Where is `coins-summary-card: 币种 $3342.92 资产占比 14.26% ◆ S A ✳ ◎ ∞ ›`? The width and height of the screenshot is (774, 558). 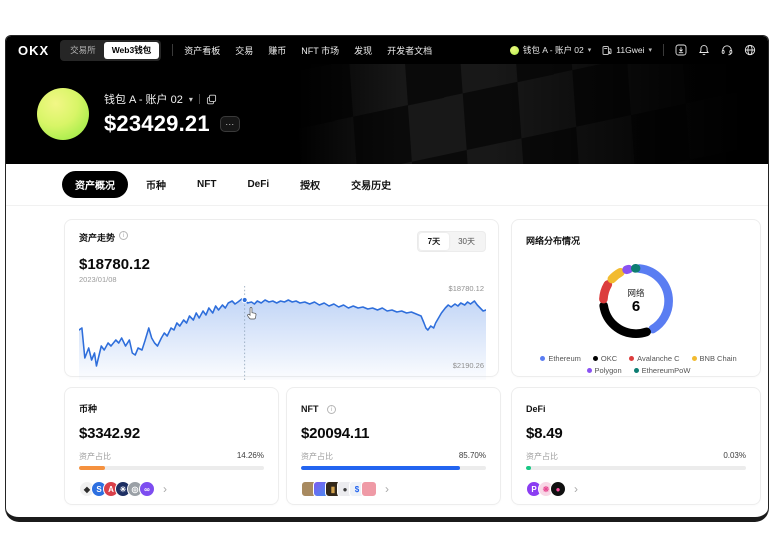 coins-summary-card: 币种 $3342.92 资产占比 14.26% ◆ S A ✳ ◎ ∞ › is located at coordinates (171, 446).